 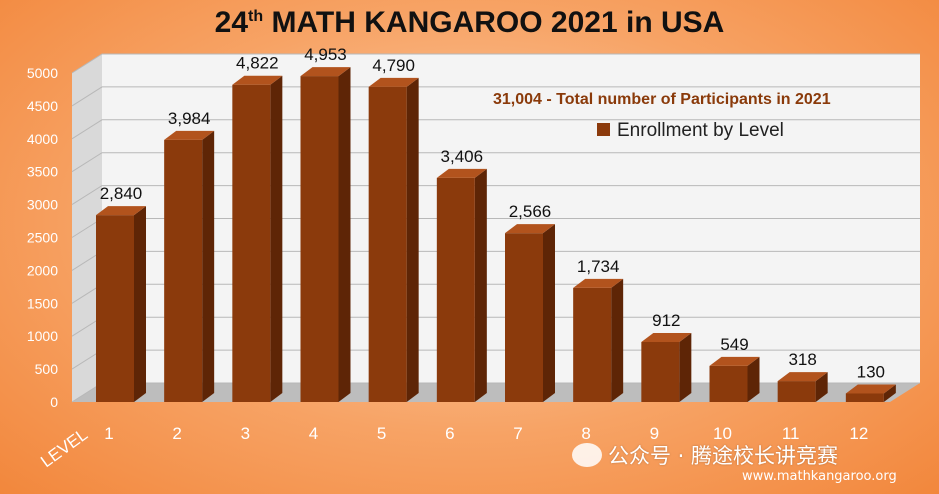 What do you see at coordinates (462, 156) in the screenshot?
I see `data-label: 3,406` at bounding box center [462, 156].